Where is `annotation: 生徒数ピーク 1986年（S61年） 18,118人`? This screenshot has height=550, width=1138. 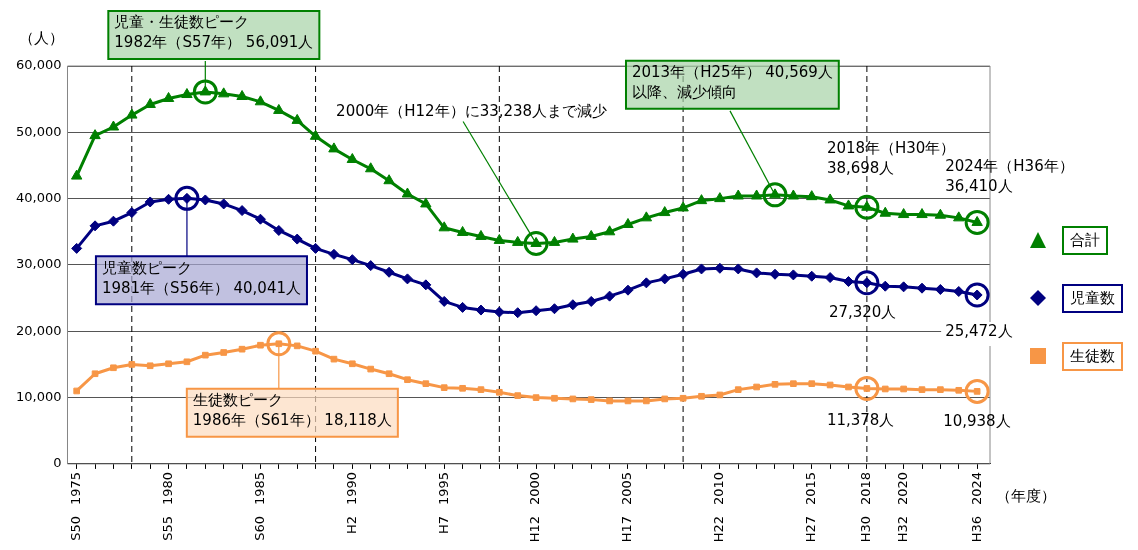 annotation: 生徒数ピーク 1986年（S61年） 18,118人 is located at coordinates (292, 410).